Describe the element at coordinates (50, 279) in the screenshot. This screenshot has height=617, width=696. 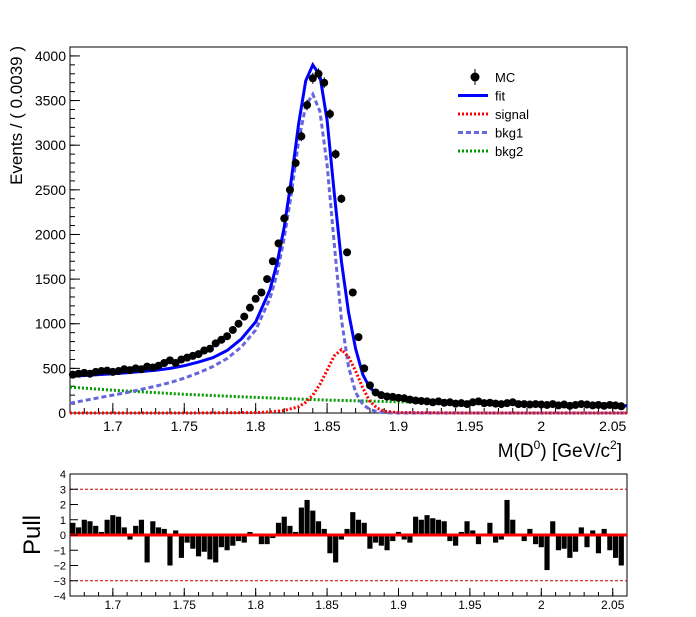
I see `y-tick-label: 1500` at that location.